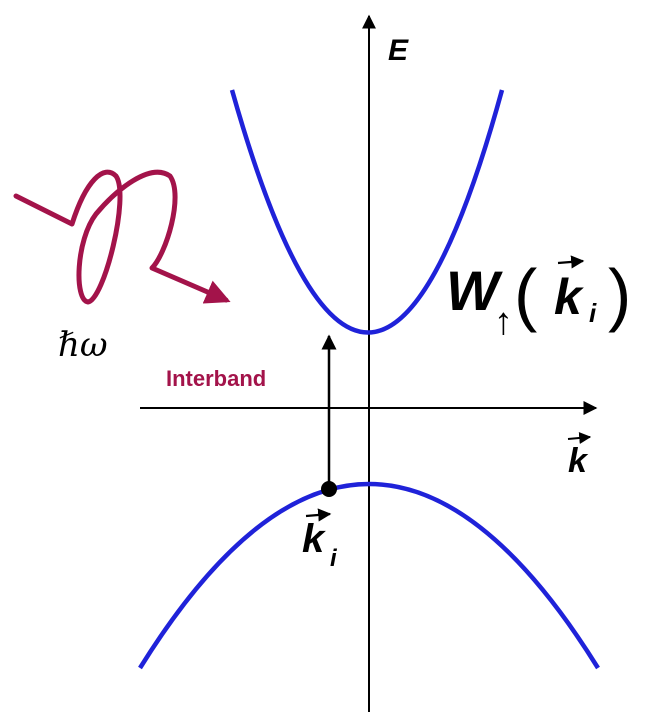 The image size is (652, 726). What do you see at coordinates (83, 345) in the screenshot?
I see `photon-energy-label: ℏω` at bounding box center [83, 345].